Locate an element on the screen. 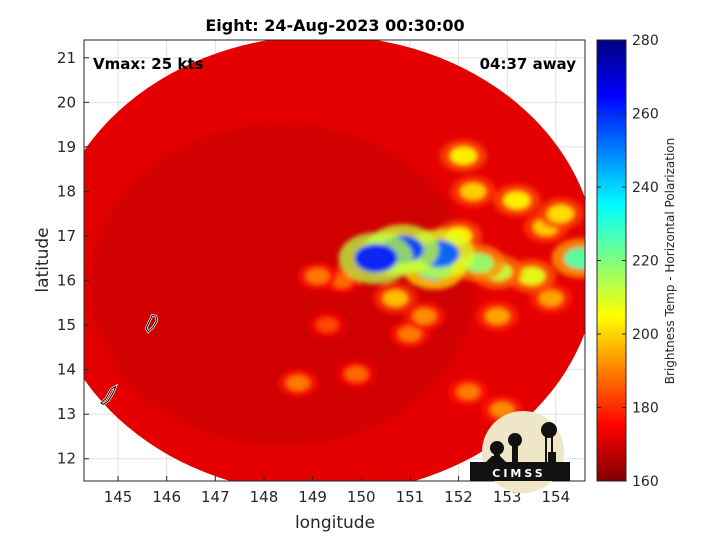 This screenshot has width=720, height=540. logo-text: CIMSS is located at coordinates (518, 473).